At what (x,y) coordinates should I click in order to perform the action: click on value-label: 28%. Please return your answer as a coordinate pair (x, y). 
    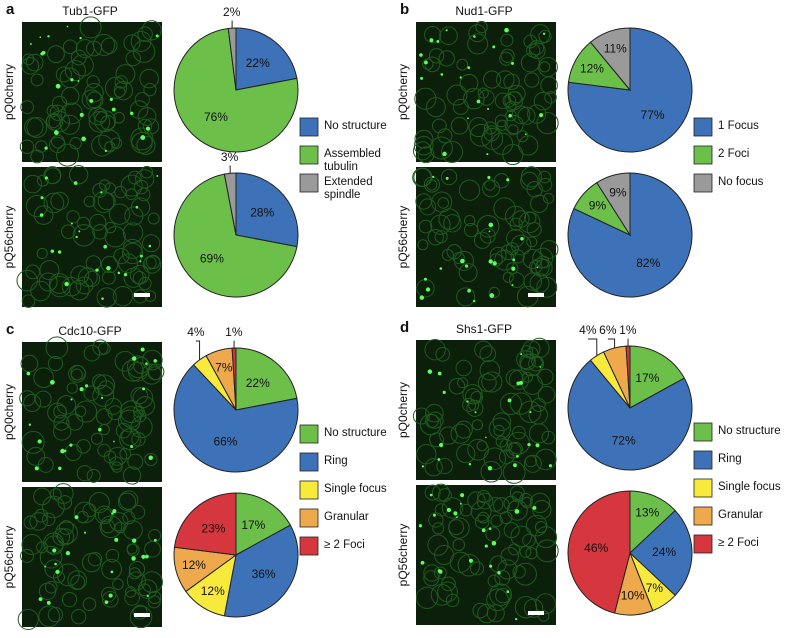
    Looking at the image, I should click on (262, 212).